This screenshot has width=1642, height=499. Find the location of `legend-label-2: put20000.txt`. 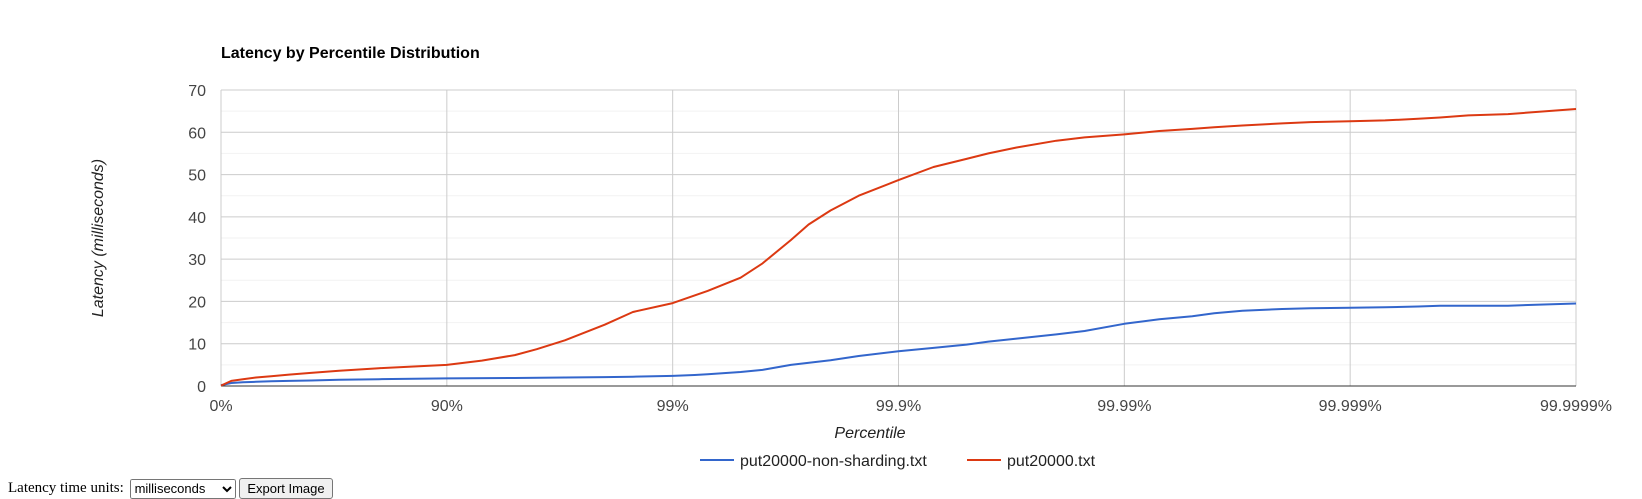

legend-label-2: put20000.txt is located at coordinates (1051, 461).